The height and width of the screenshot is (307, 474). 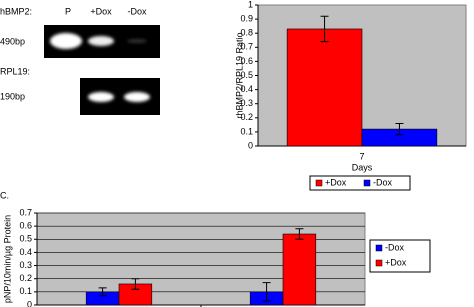 I want to click on x-tick-label: 7, so click(x=361, y=156).